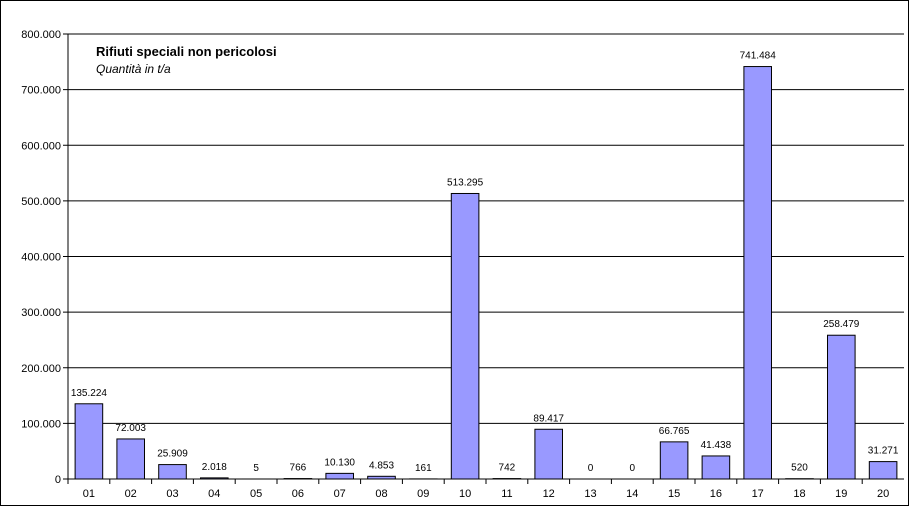 Image resolution: width=909 pixels, height=506 pixels. Describe the element at coordinates (465, 182) in the screenshot. I see `data-label: 513.295` at that location.